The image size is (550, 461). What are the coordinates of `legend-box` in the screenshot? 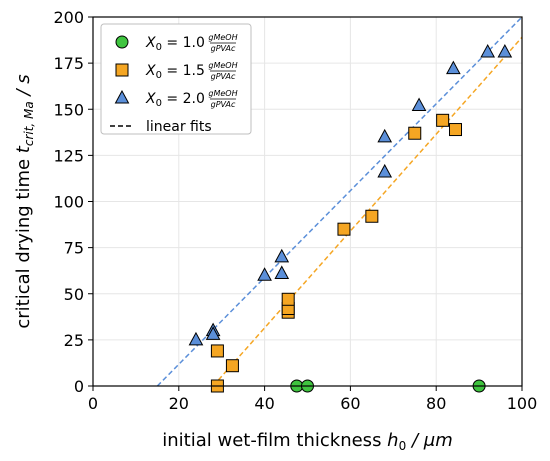 It's located at (176, 79).